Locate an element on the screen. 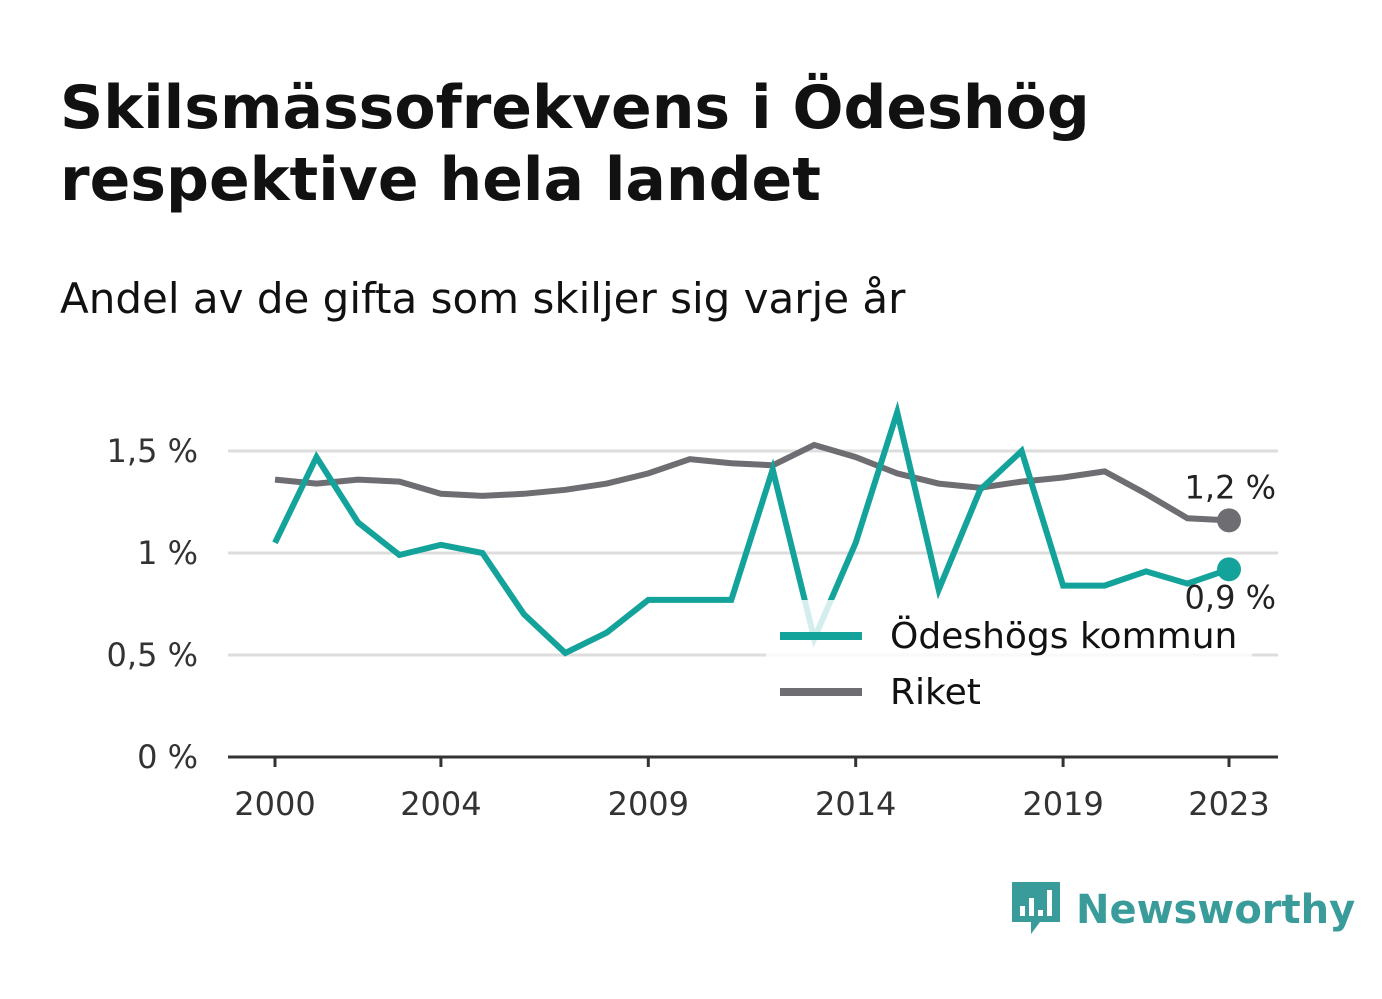 The height and width of the screenshot is (999, 1382). x-axis: 2000 2004 2009 2014 2019 2023 is located at coordinates (753, 789).